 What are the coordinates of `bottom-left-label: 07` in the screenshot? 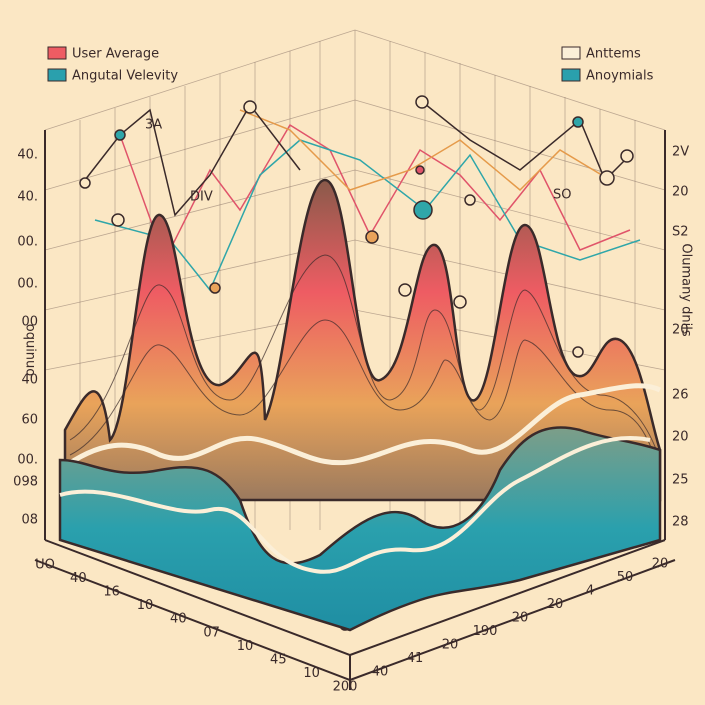 It's located at (211, 632).